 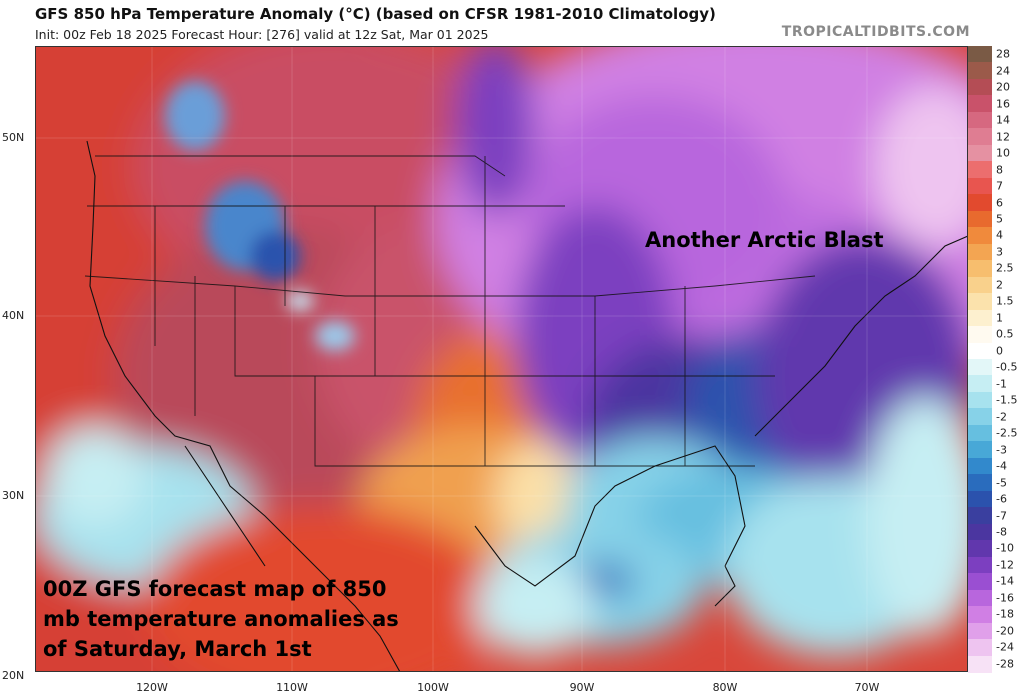 What do you see at coordinates (1001, 450) in the screenshot?
I see `colorbar-label: -3` at bounding box center [1001, 450].